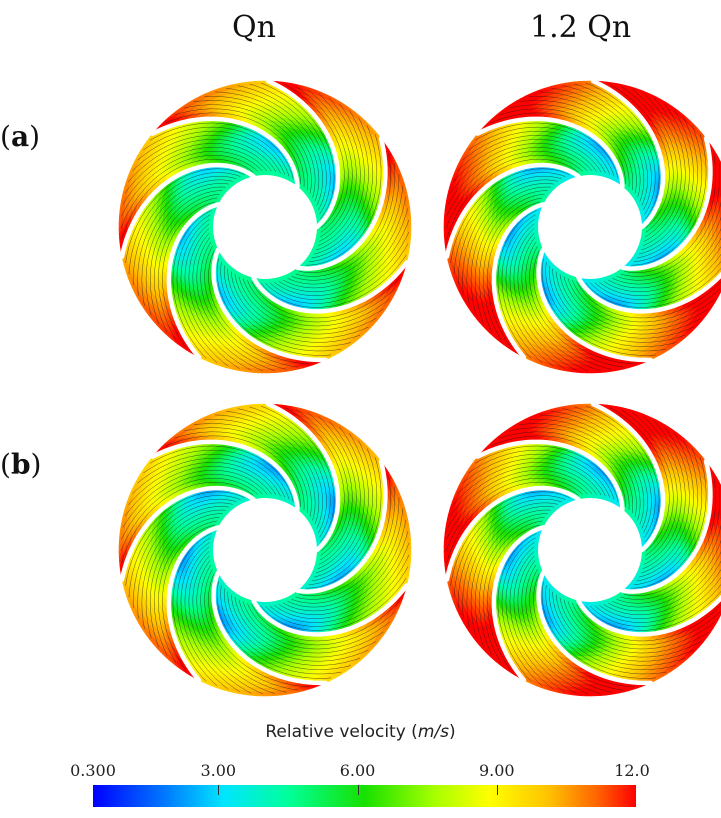  I want to click on colorbar-tick-label: 6.00, so click(357, 770).